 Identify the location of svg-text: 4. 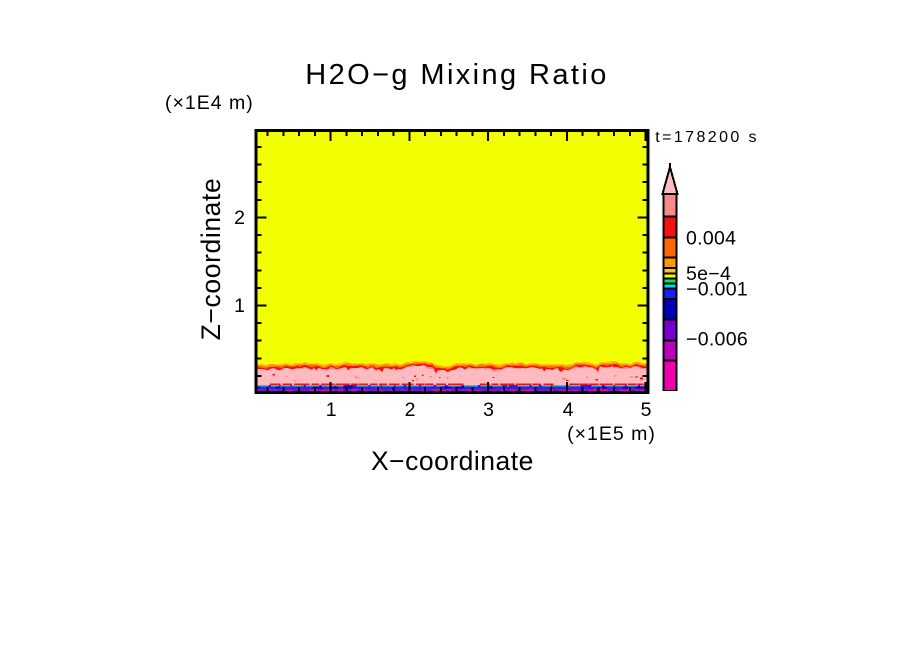
(569, 410).